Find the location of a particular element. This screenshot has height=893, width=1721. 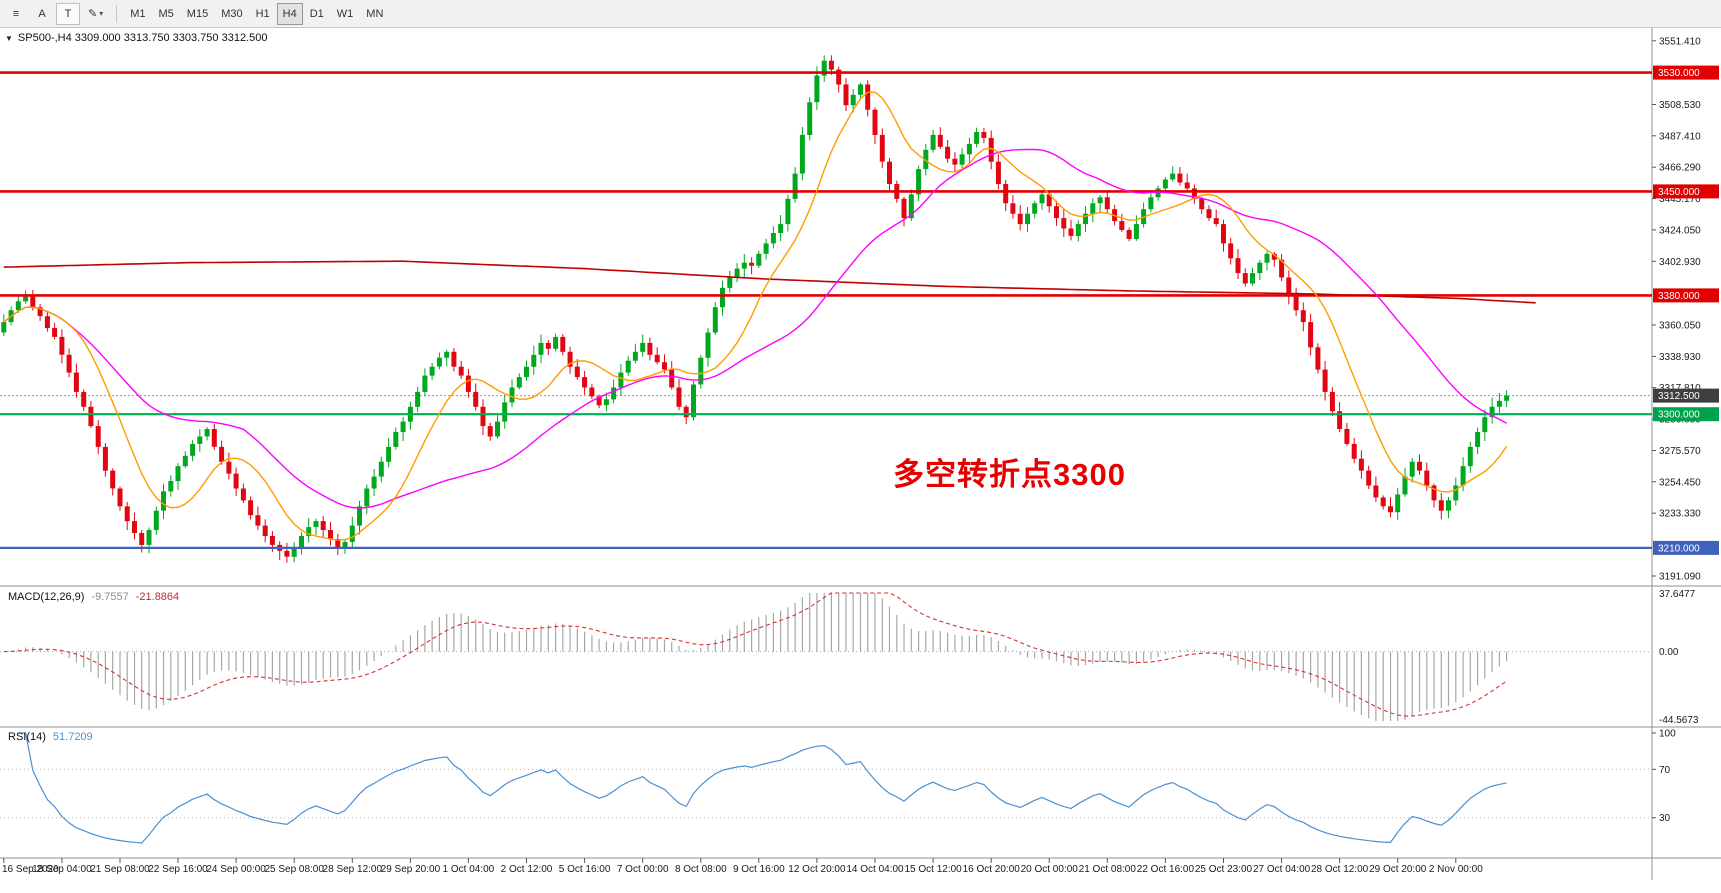

rsi-line is located at coordinates (762, 788).